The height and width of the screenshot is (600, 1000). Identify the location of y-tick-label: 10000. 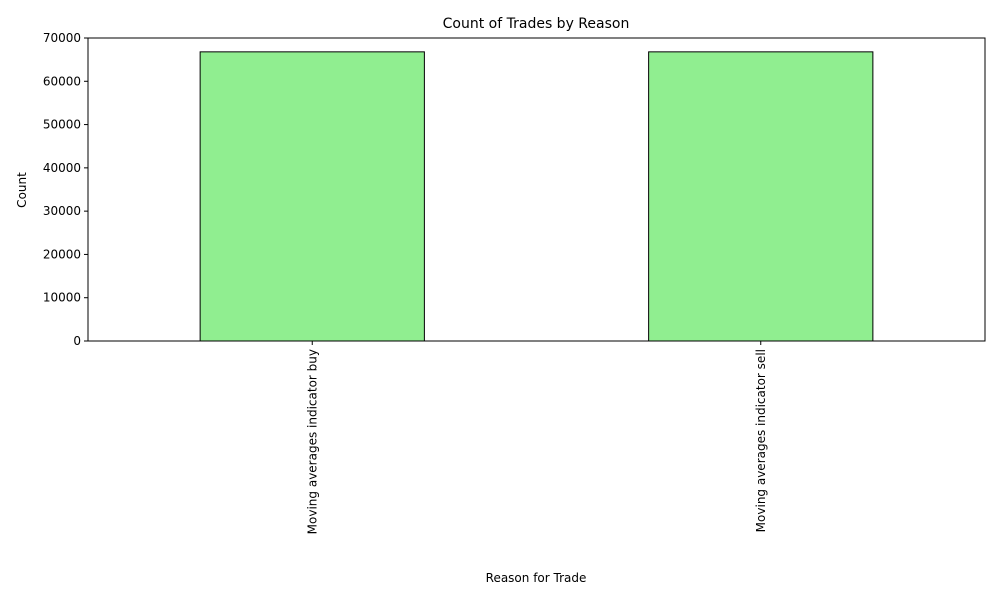
(62, 298).